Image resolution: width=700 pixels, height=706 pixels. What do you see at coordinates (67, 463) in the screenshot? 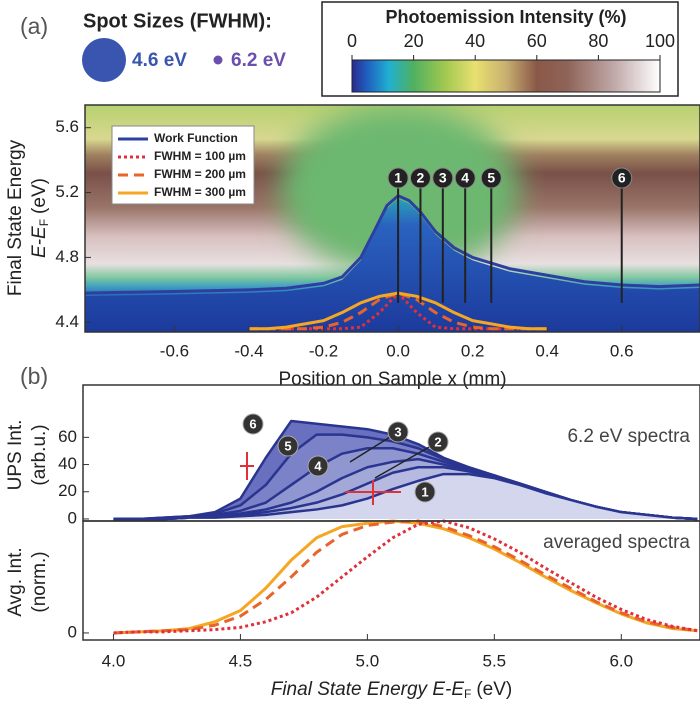
I see `y-tick-label: 40` at bounding box center [67, 463].